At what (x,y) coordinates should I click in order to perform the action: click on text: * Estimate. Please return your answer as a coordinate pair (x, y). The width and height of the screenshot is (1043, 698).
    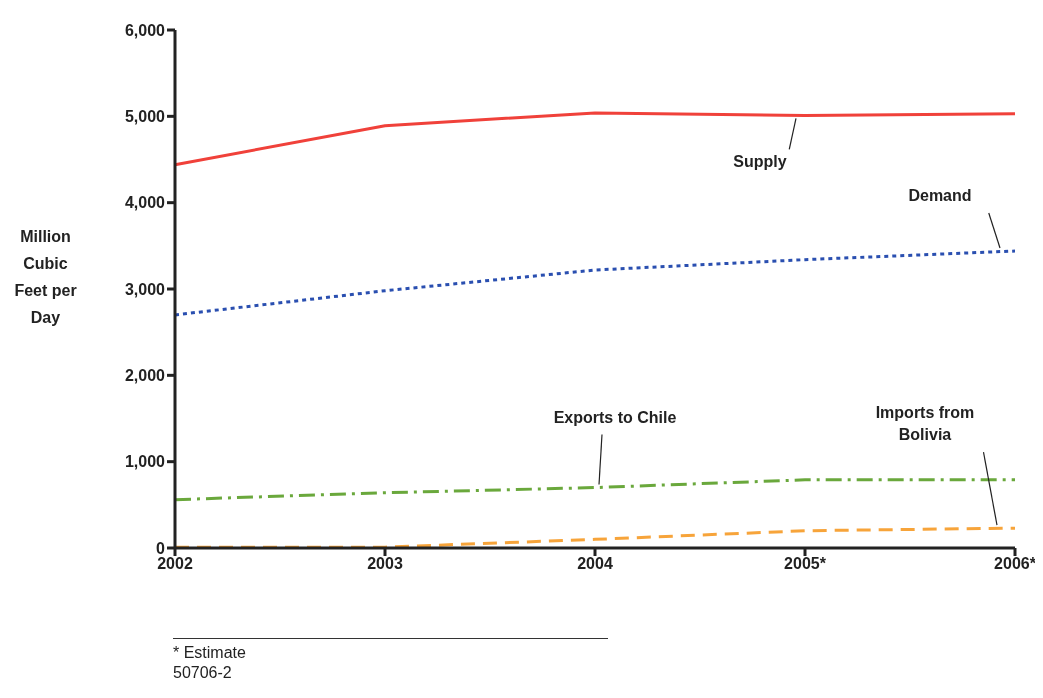
    Looking at the image, I should click on (210, 653).